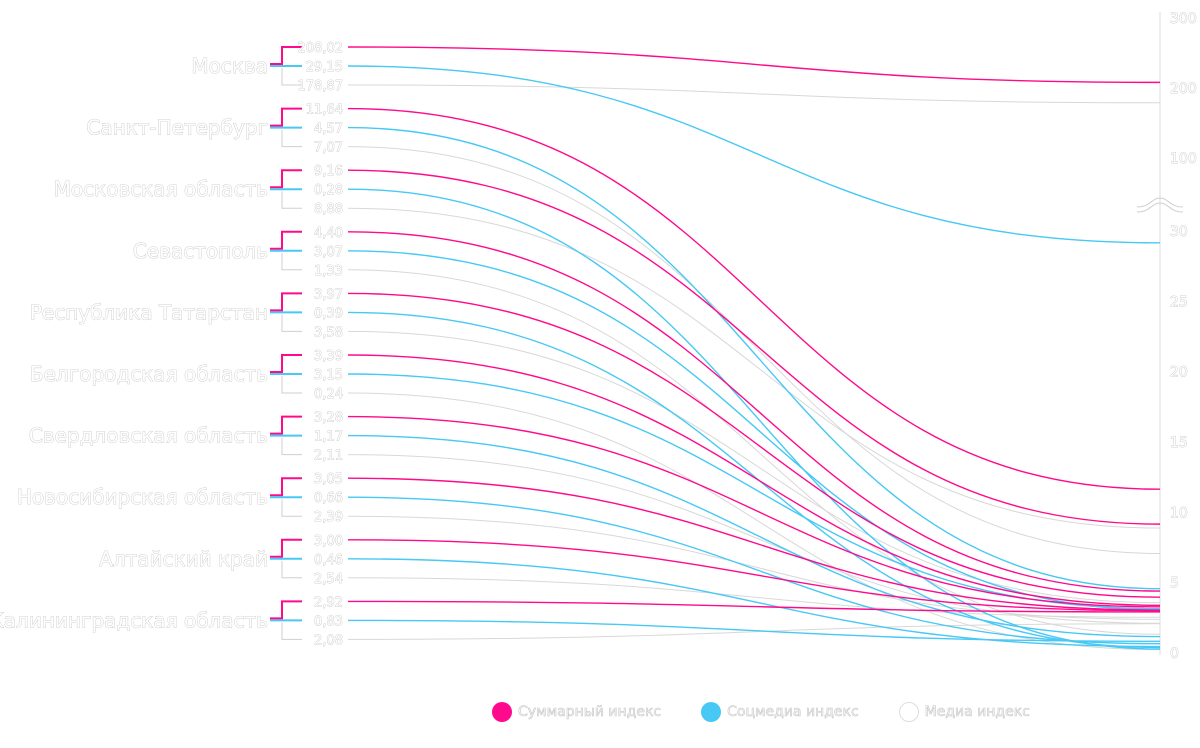  What do you see at coordinates (321, 48) in the screenshot?
I see `value-label-total: 208,02` at bounding box center [321, 48].